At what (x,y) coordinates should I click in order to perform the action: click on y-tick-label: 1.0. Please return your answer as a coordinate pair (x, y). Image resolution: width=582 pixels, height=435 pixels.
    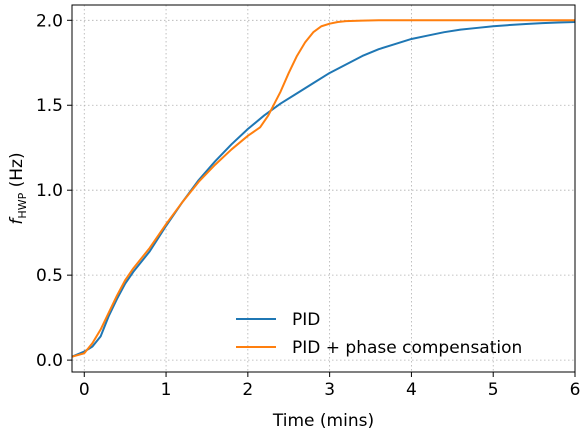
    Looking at the image, I should click on (49, 191).